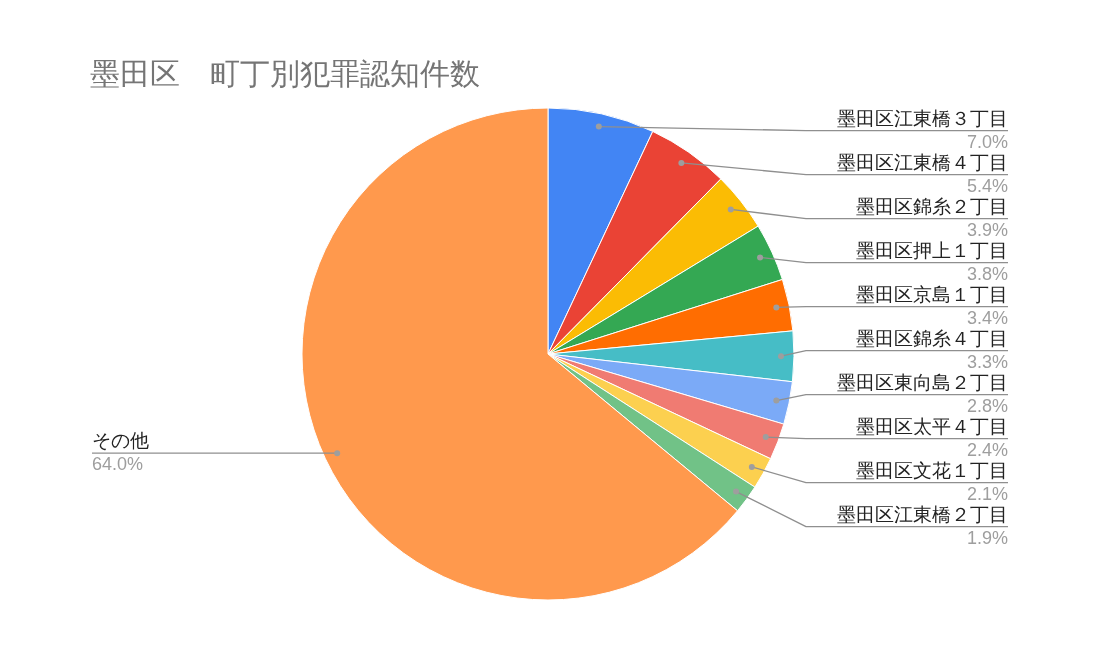 Image resolution: width=1100 pixels, height=668 pixels. I want to click on data-label: 2.8%, so click(987, 405).